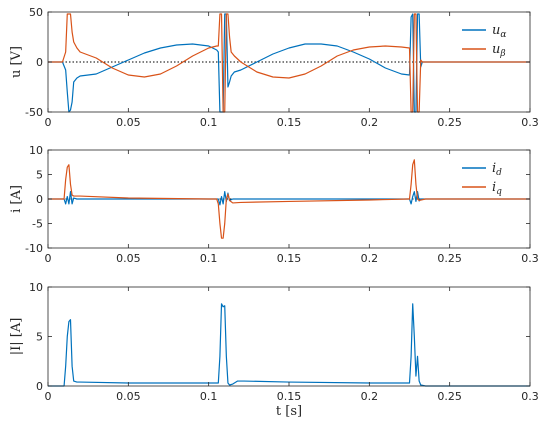 This screenshot has height=429, width=550. What do you see at coordinates (34, 248) in the screenshot?
I see `y-tick-label: -10` at bounding box center [34, 248].